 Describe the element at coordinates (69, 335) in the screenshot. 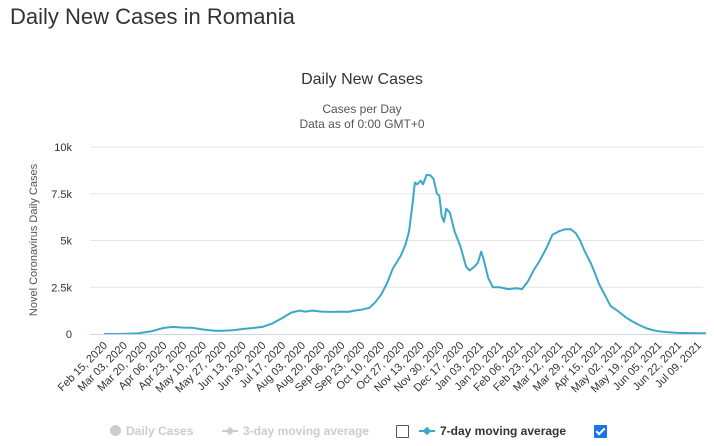

I see `y-tick-label: 0` at that location.